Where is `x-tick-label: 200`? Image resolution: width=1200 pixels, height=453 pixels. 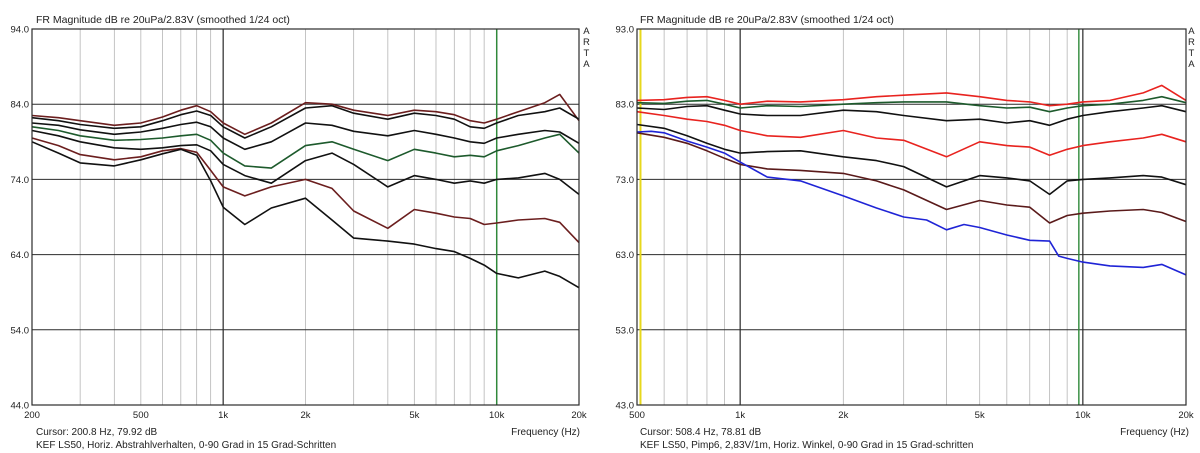 x-tick-label: 200 is located at coordinates (32, 415).